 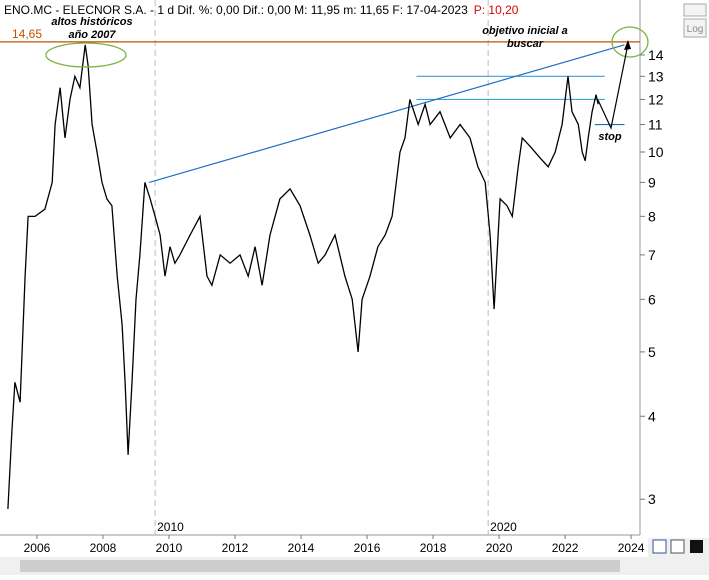 What do you see at coordinates (320, 566) in the screenshot?
I see `scroll-thumb` at bounding box center [320, 566].